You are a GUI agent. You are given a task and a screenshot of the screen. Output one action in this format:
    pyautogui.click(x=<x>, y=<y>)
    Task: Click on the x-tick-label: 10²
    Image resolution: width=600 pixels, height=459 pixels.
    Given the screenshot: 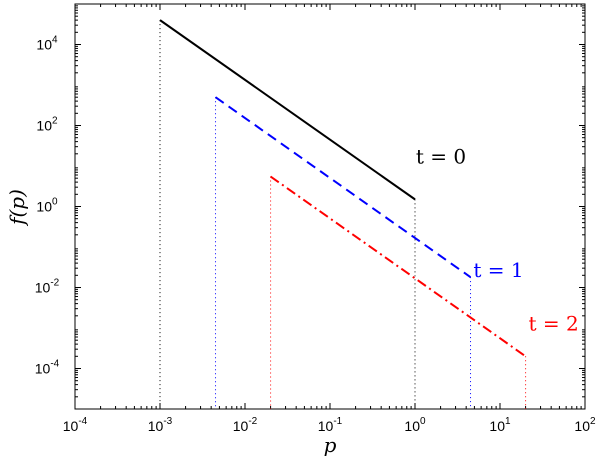 What is the action you would take?
    pyautogui.click(x=585, y=425)
    